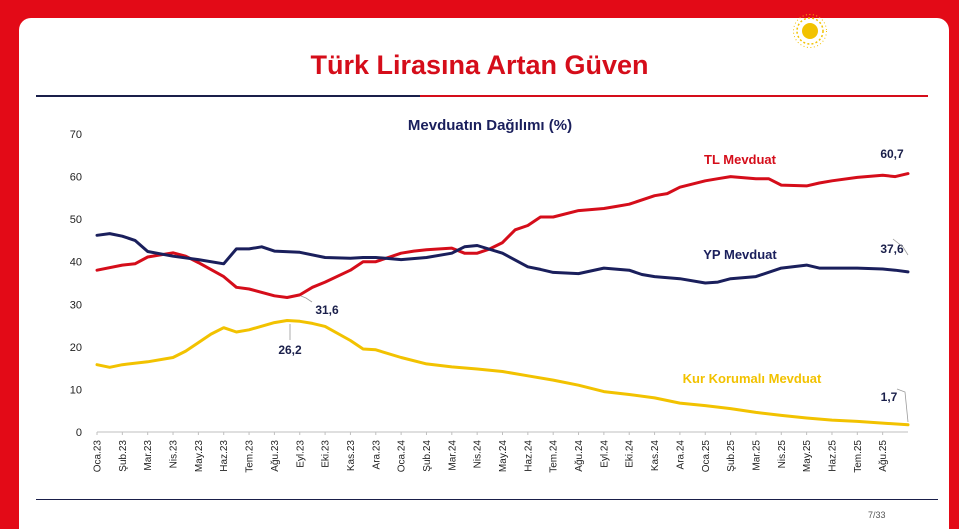  Describe the element at coordinates (832, 456) in the screenshot. I see `x-tick-label: Haz.25` at that location.